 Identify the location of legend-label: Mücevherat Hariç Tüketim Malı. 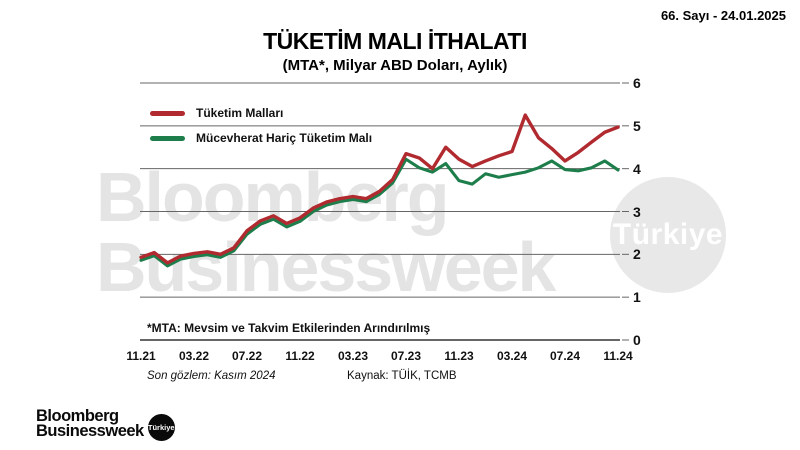
(284, 138).